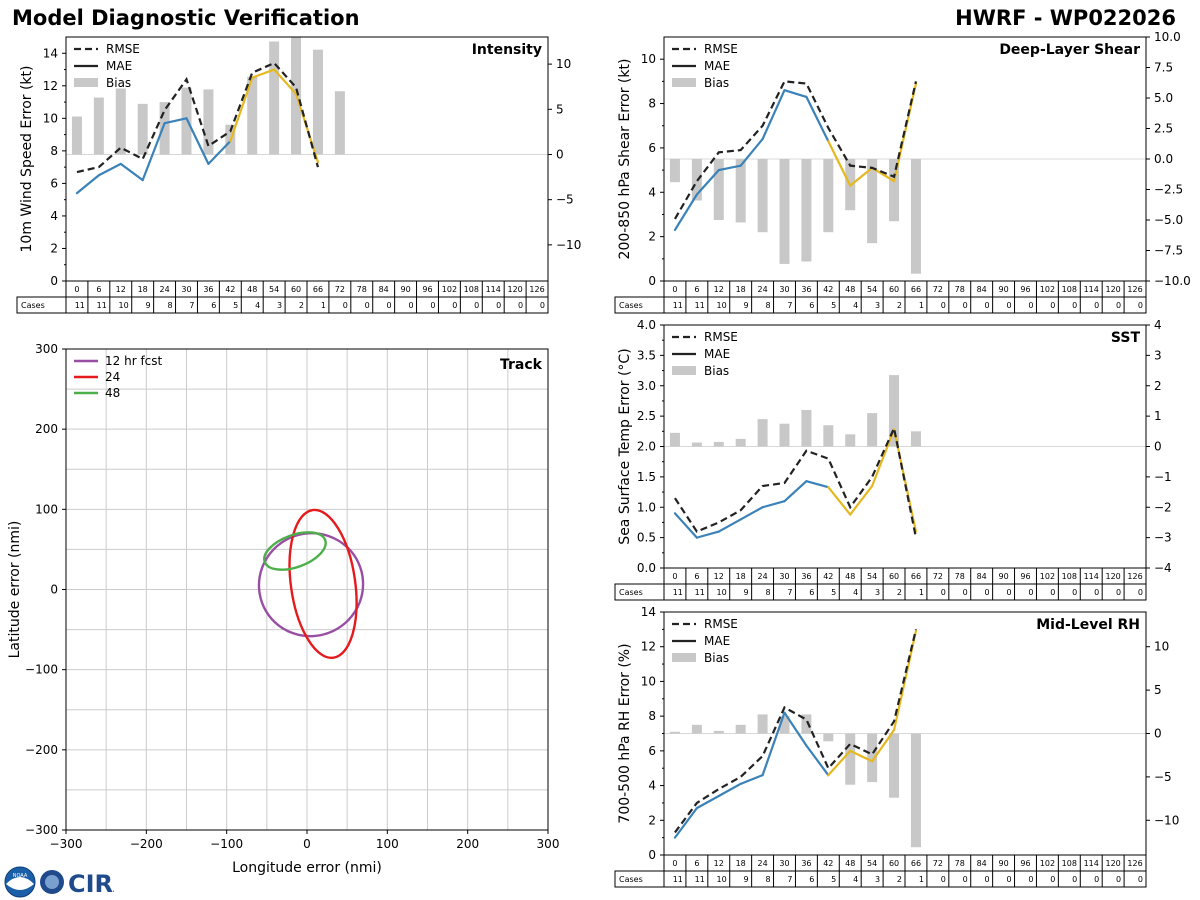  Describe the element at coordinates (318, 289) in the screenshot. I see `lead-hour-label: 66` at that location.